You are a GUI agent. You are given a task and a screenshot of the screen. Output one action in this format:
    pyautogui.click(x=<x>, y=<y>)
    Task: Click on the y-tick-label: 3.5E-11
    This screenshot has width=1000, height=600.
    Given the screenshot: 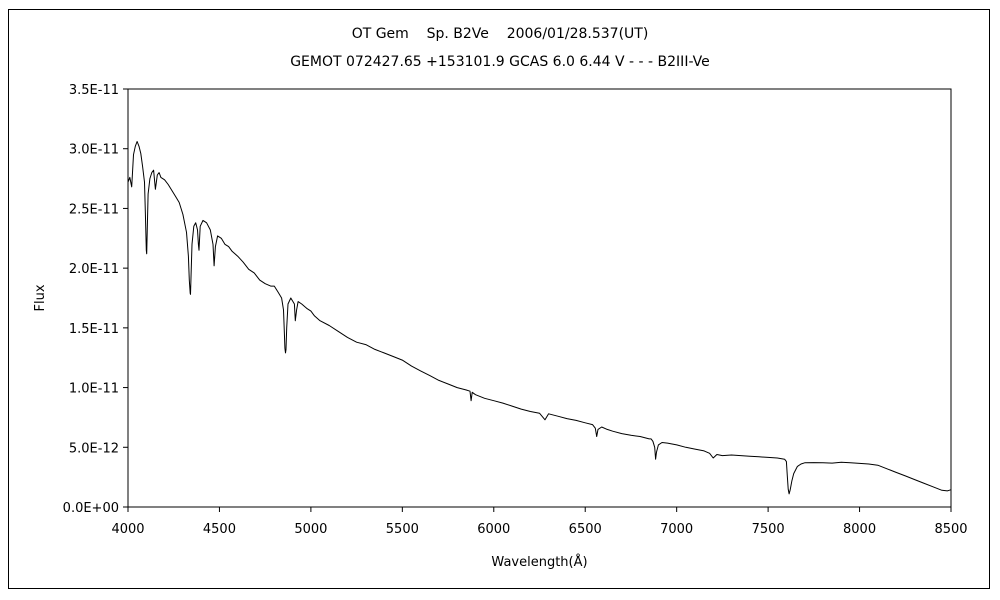 What is the action you would take?
    pyautogui.click(x=94, y=90)
    